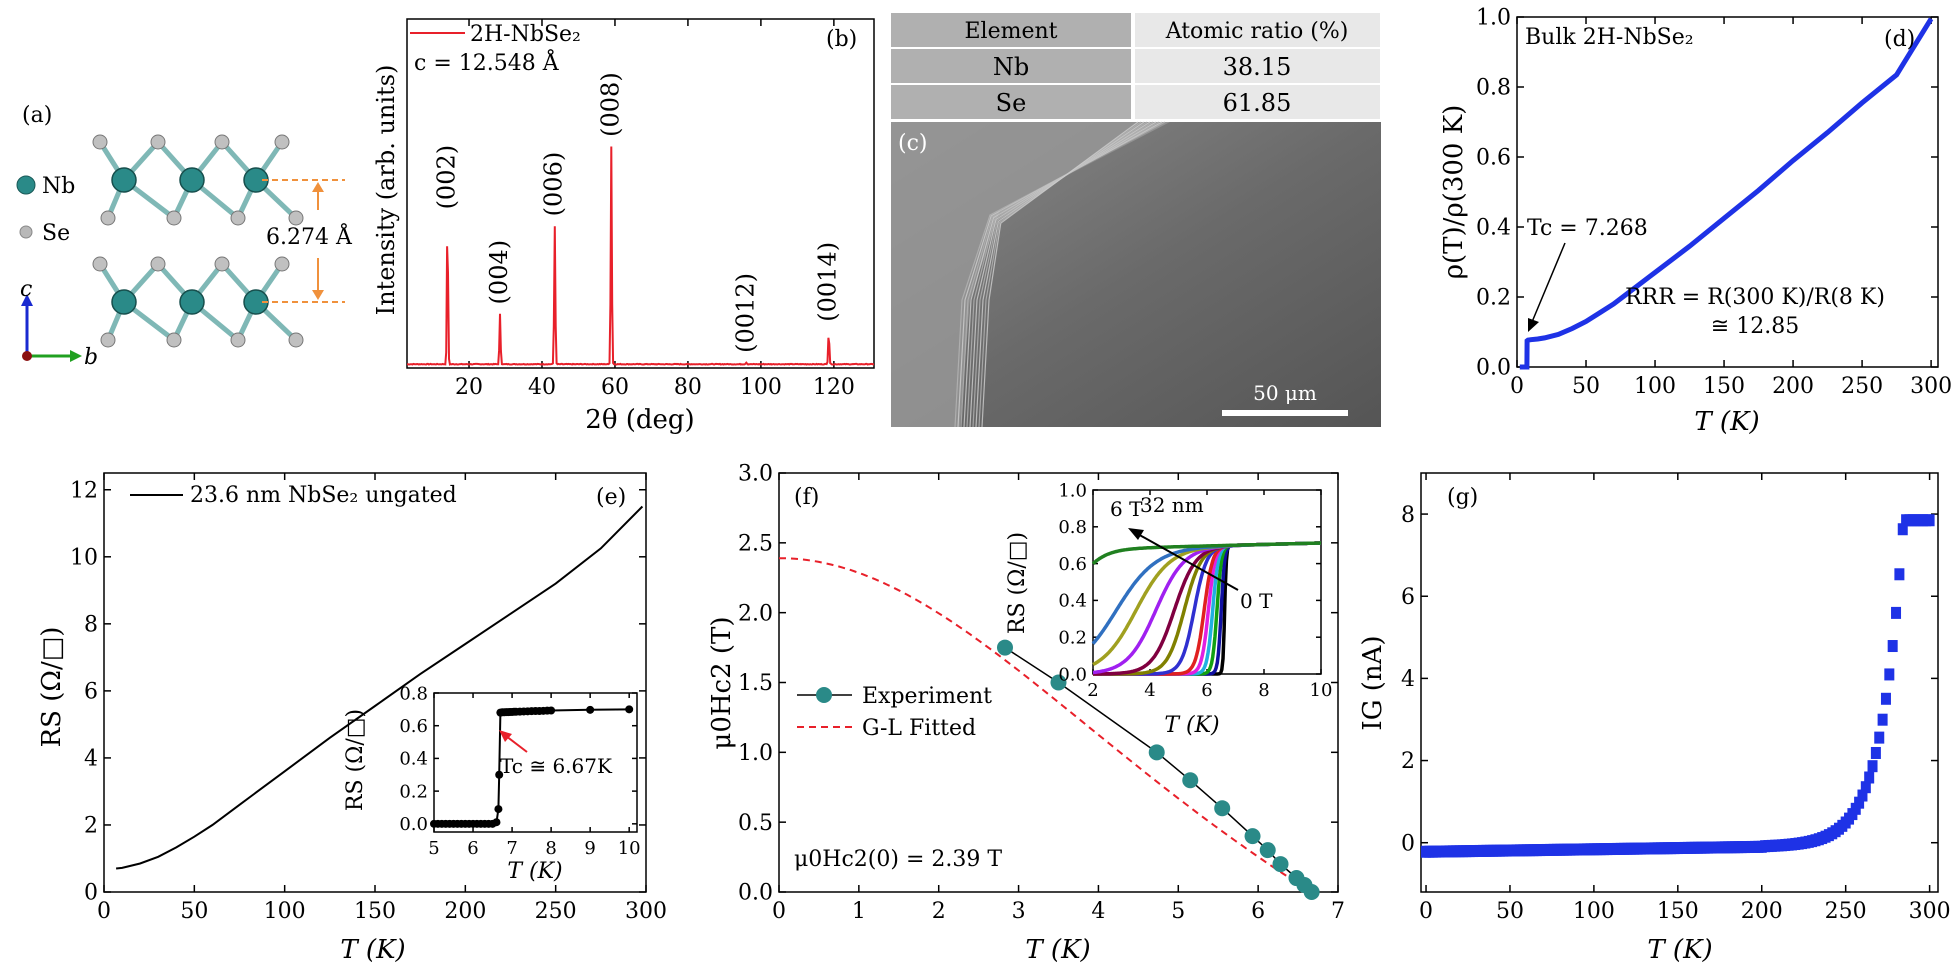 This screenshot has width=1955, height=971. I want to click on axis-b-arrowhead, so click(76, 356).